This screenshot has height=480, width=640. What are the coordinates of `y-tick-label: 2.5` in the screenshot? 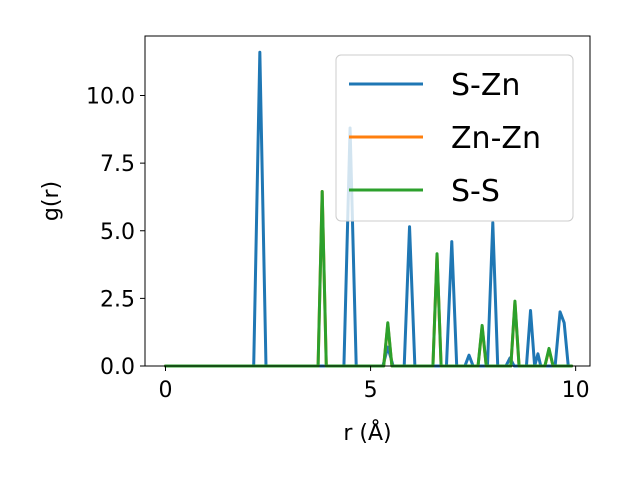 It's located at (117, 299).